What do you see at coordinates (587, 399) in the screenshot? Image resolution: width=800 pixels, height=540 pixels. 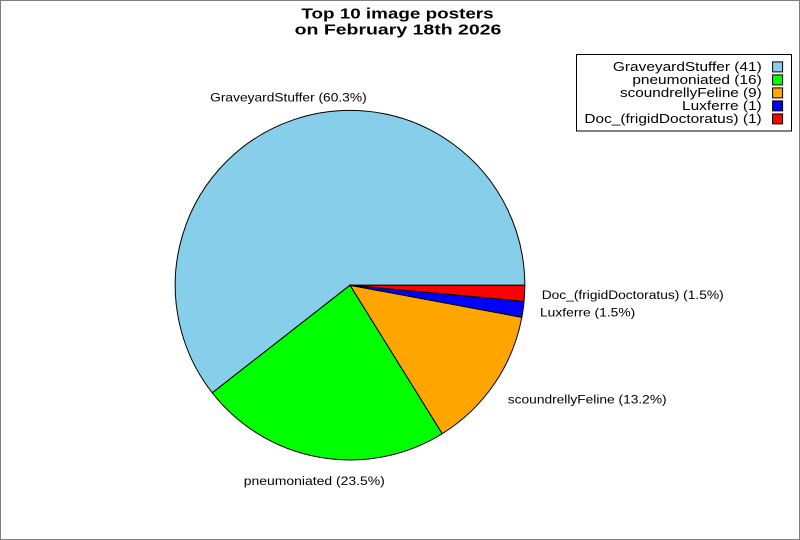 I see `svg-text: scoundrellyFeline (13.2%)` at bounding box center [587, 399].